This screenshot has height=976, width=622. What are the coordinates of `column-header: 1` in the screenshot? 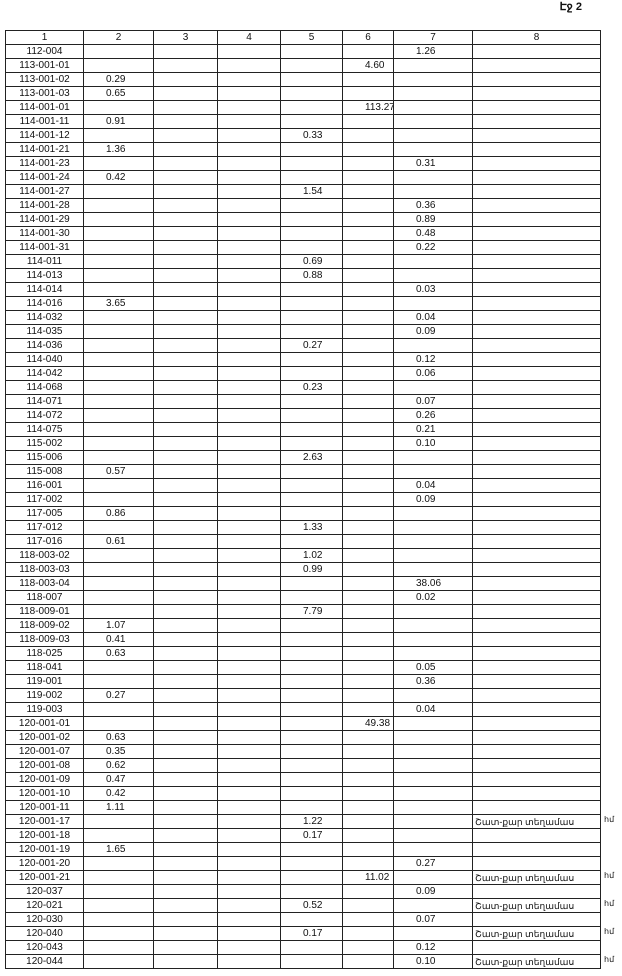 It's located at (44, 37).